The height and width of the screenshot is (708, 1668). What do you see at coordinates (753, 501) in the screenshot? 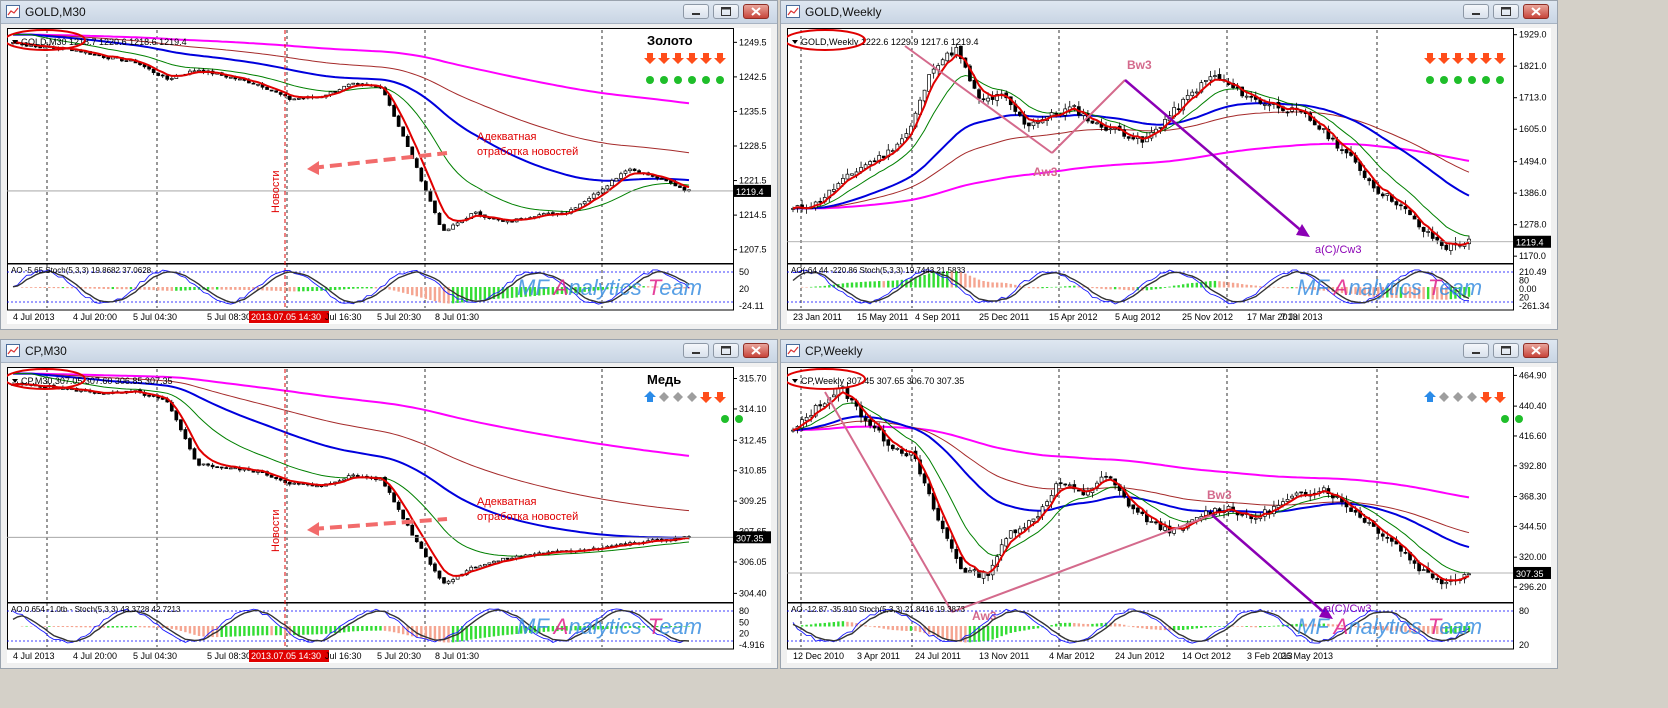
I see `price-axis-label: 309.25` at bounding box center [753, 501].